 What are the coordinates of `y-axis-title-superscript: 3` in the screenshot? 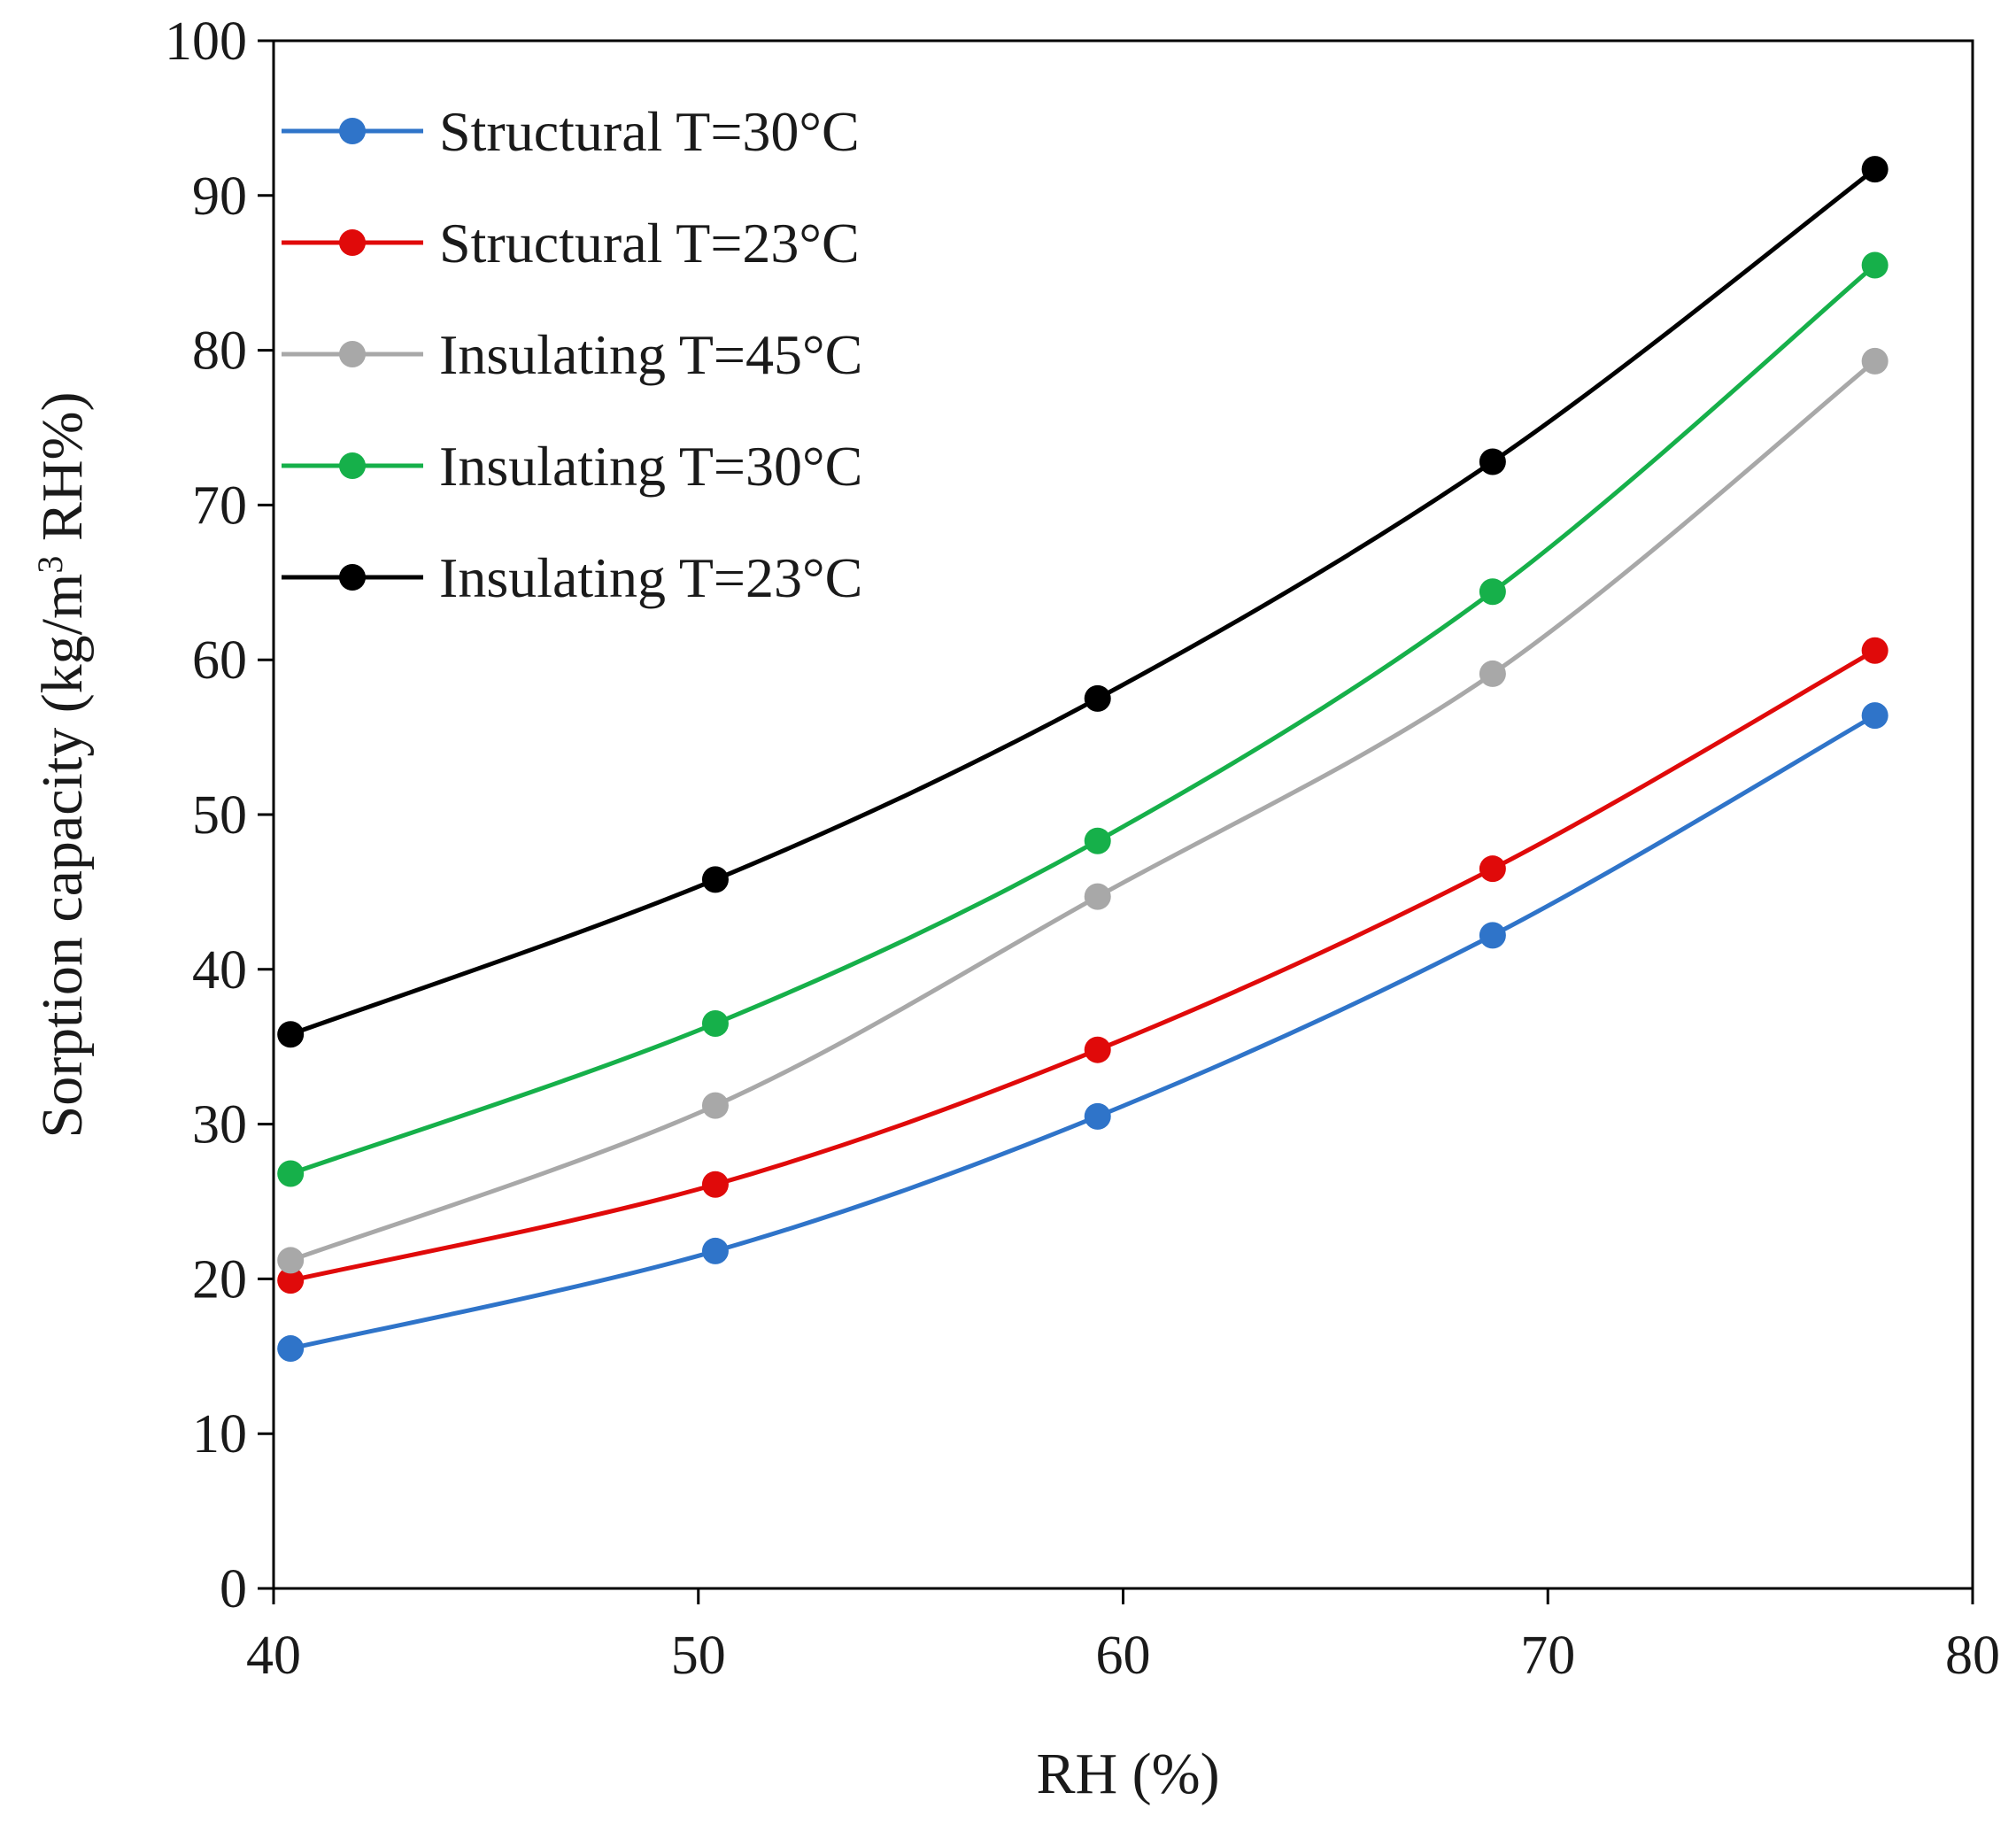 It's located at (50, 565).